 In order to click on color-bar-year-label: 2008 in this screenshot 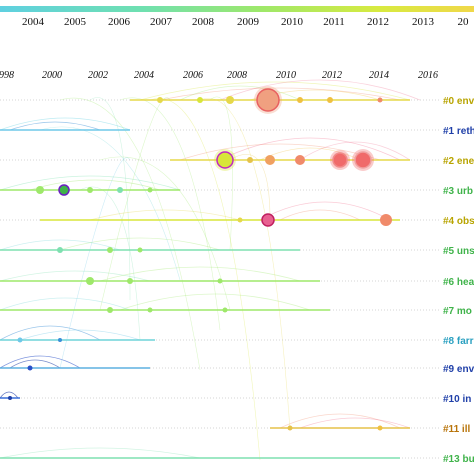, I will do `click(203, 22)`.